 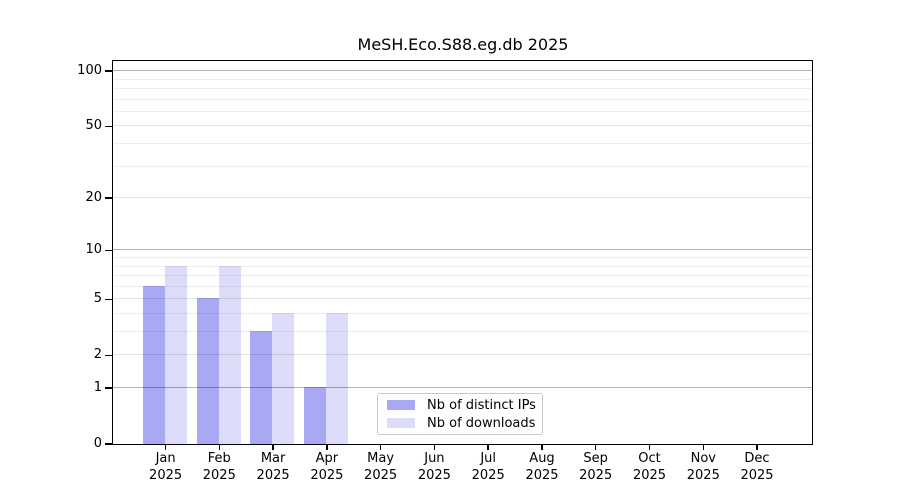 What do you see at coordinates (273, 458) in the screenshot?
I see `month-label: Mar` at bounding box center [273, 458].